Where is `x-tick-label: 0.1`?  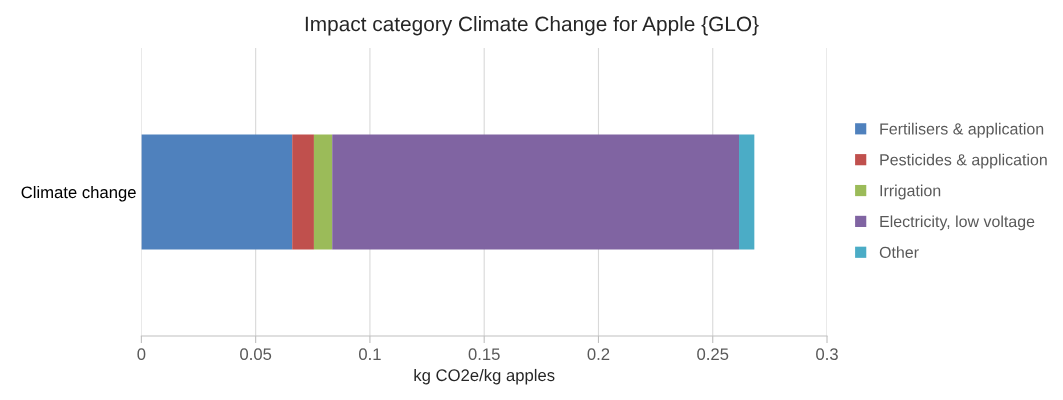 x-tick-label: 0.1 is located at coordinates (369, 354).